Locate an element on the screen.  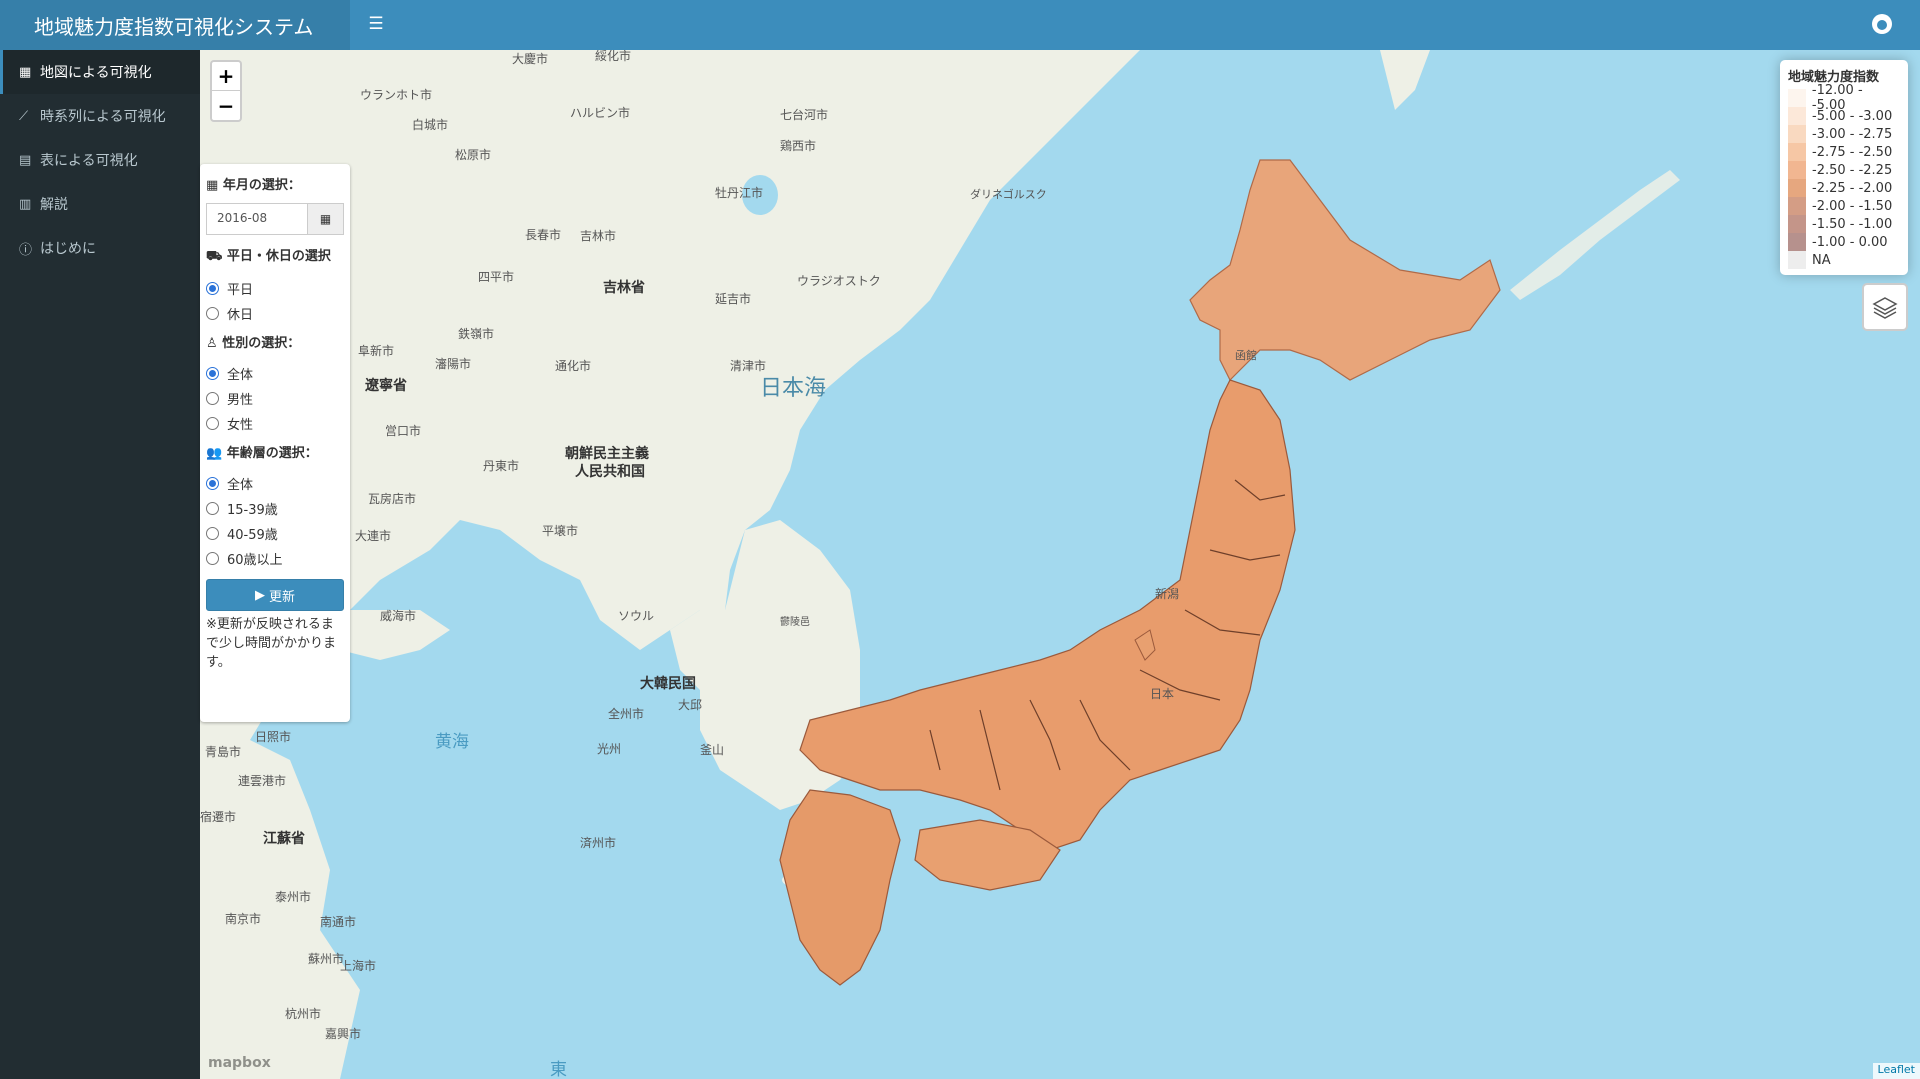
country-label: 日本 is located at coordinates (1162, 694).